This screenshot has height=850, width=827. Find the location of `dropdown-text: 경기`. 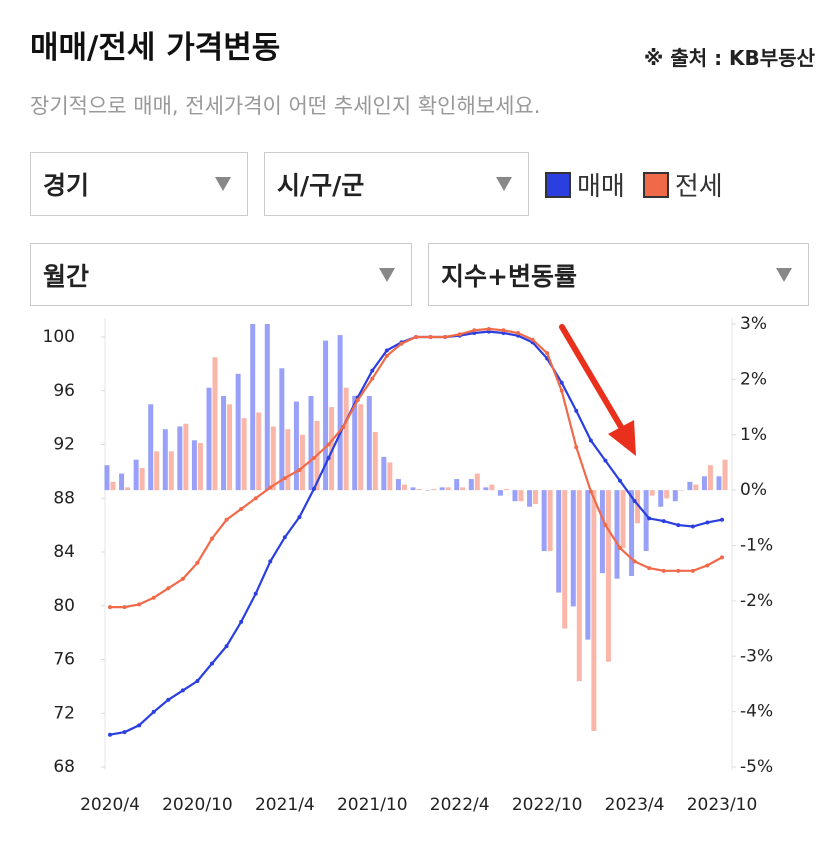

dropdown-text: 경기 is located at coordinates (66, 185).